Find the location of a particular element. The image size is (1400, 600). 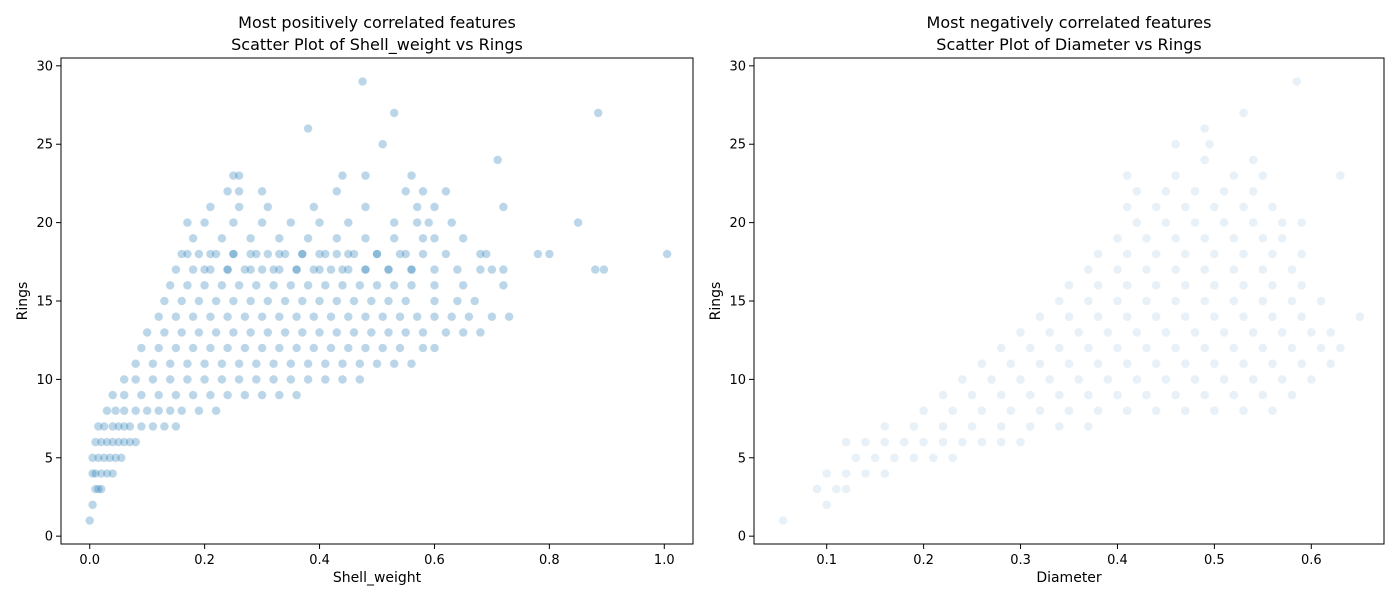

x-tick-label: 1.0 is located at coordinates (664, 560).